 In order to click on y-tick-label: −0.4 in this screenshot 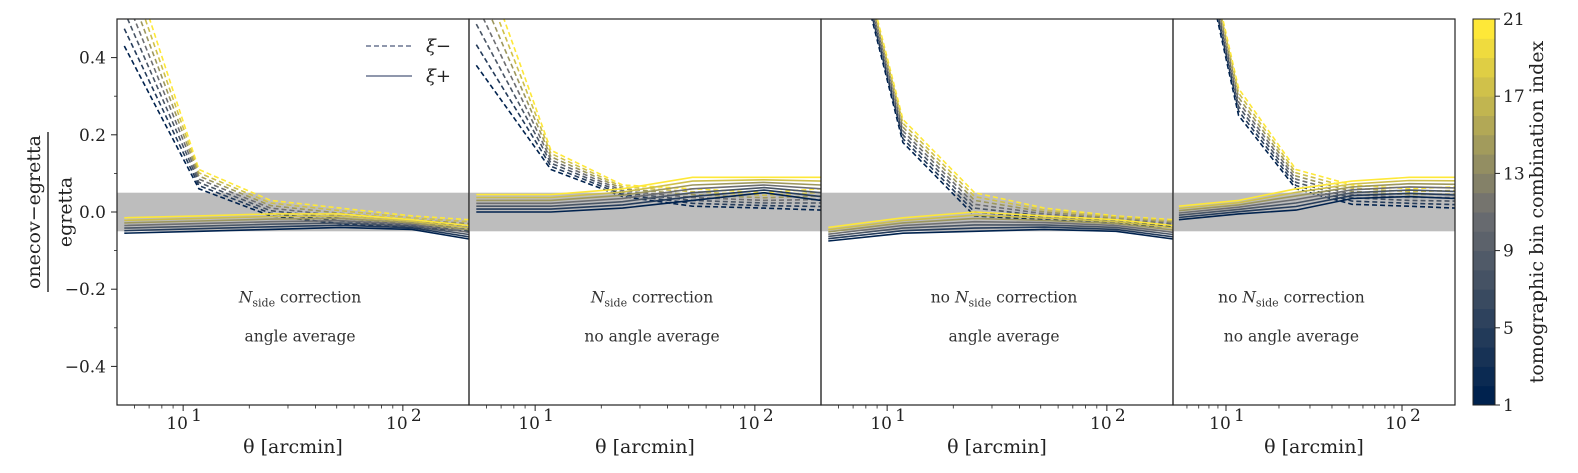, I will do `click(85, 367)`.